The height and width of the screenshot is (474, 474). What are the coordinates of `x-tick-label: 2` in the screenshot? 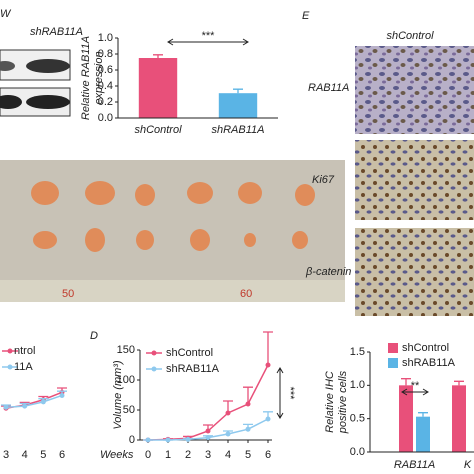 It's located at (188, 455).